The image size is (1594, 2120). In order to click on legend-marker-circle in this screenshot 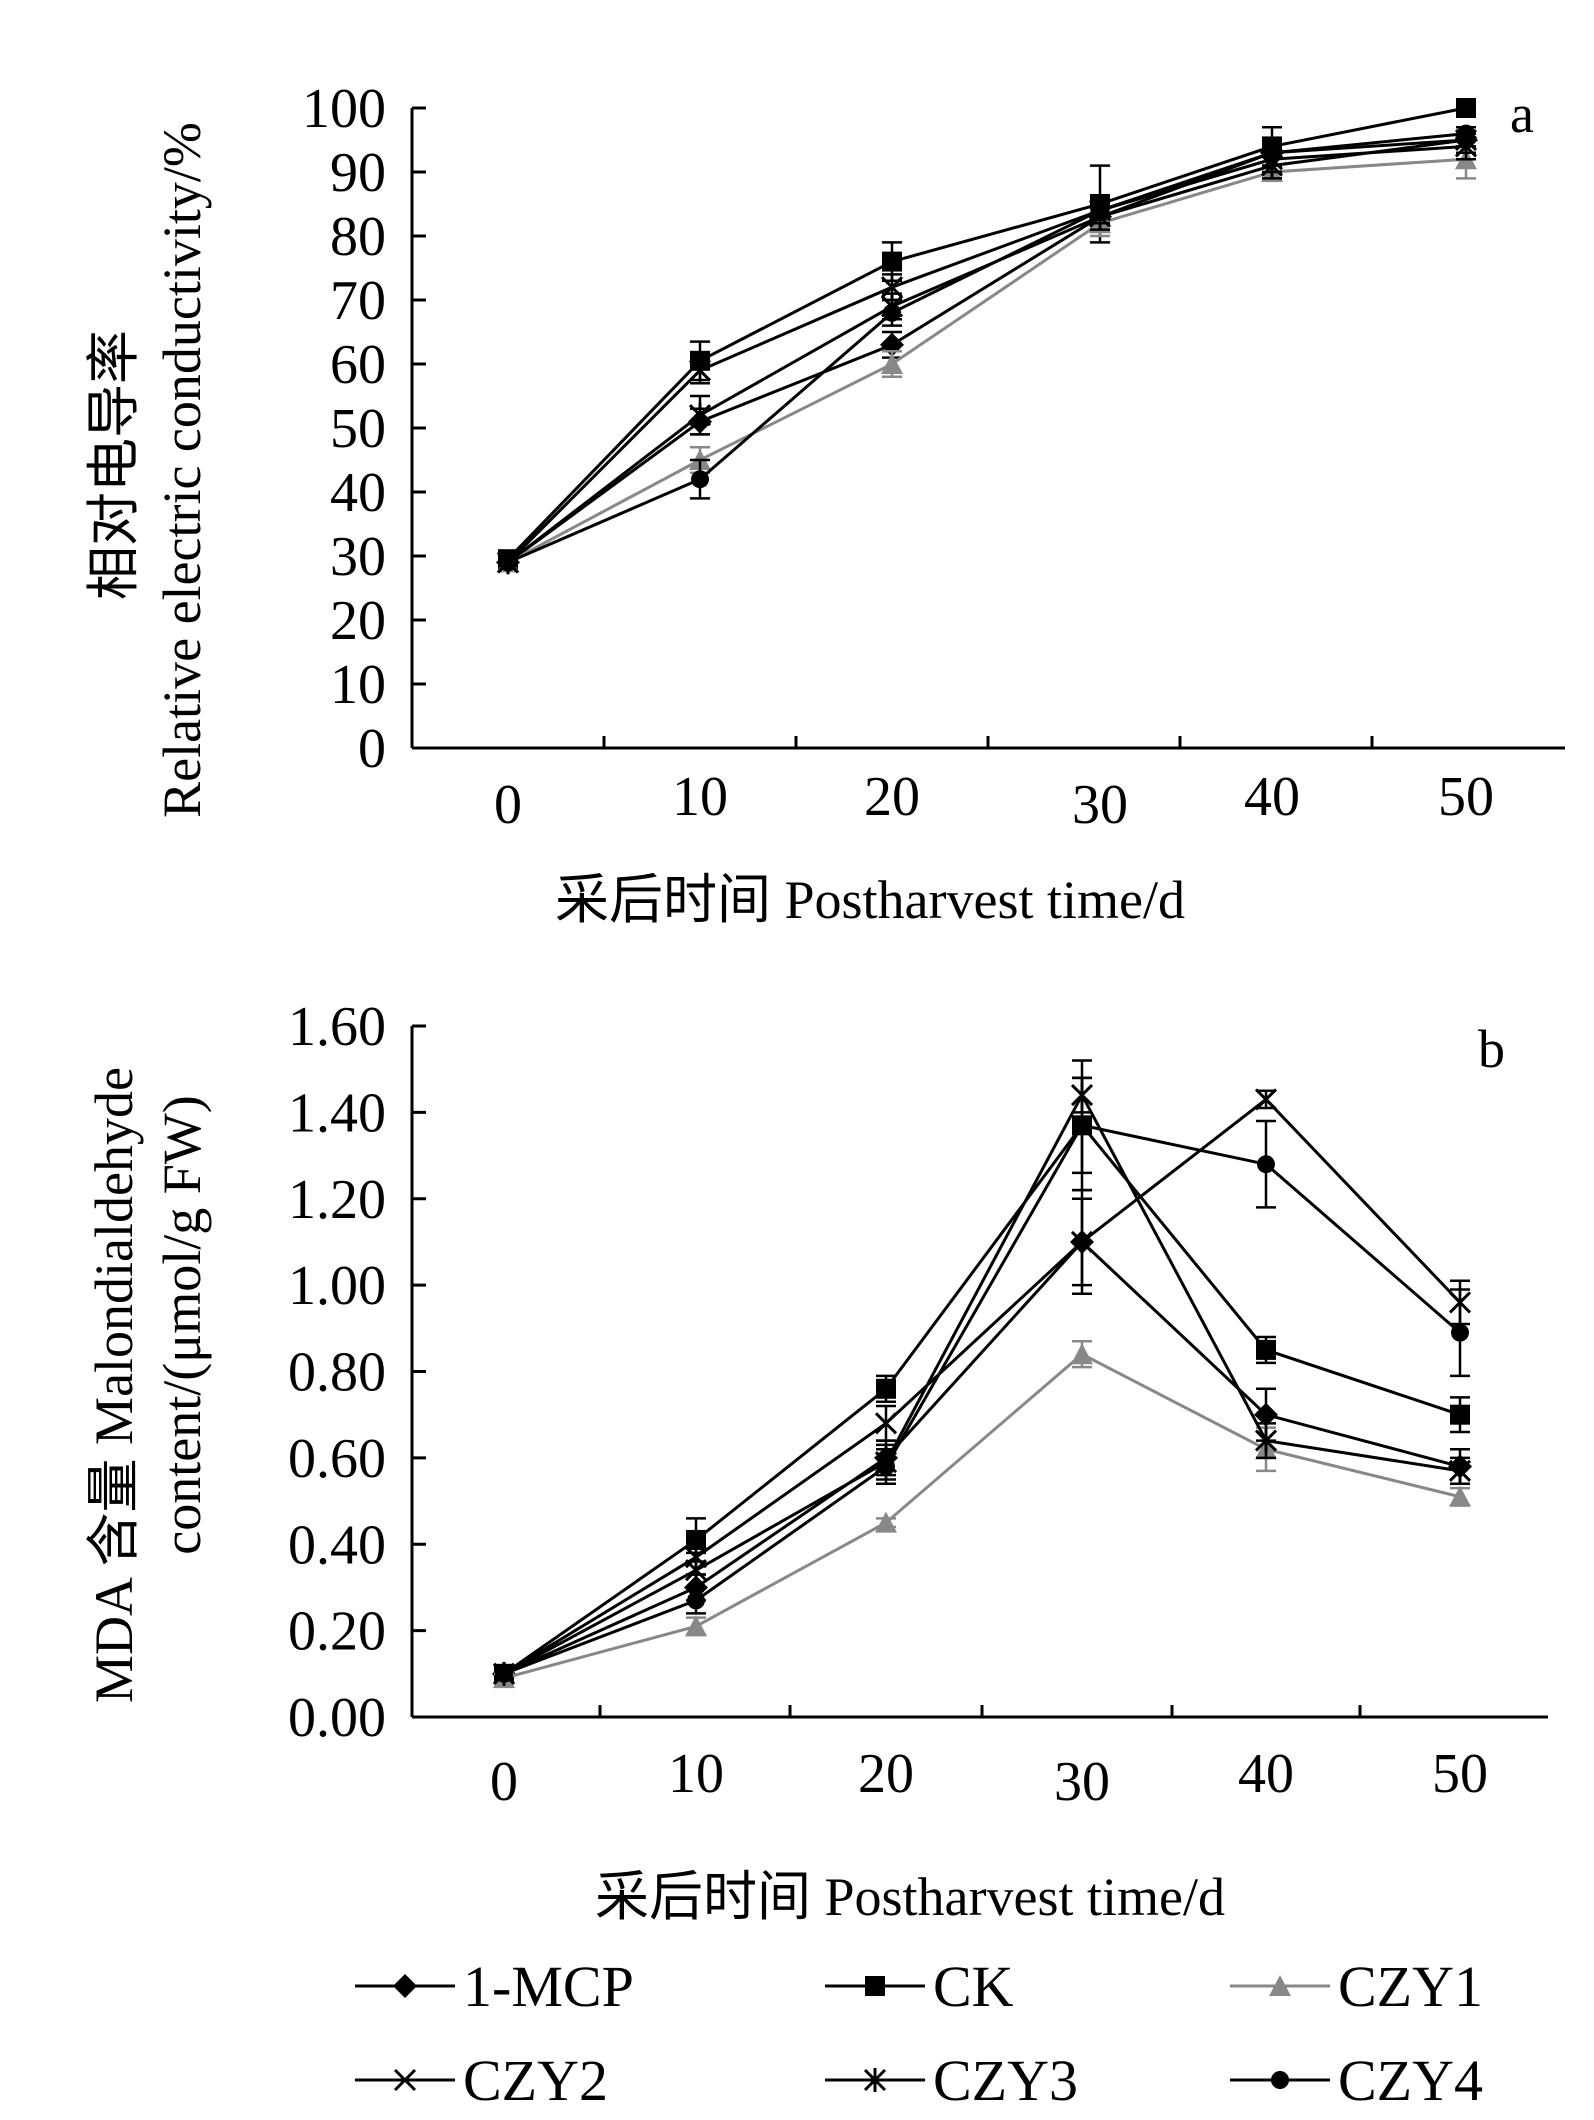, I will do `click(1280, 2080)`.